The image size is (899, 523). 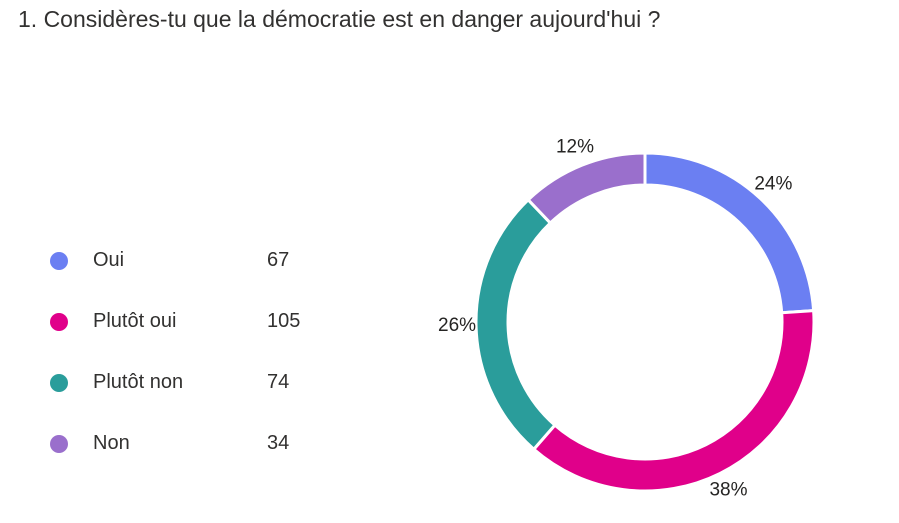 What do you see at coordinates (515, 324) in the screenshot?
I see `donut-slice-plutot-non` at bounding box center [515, 324].